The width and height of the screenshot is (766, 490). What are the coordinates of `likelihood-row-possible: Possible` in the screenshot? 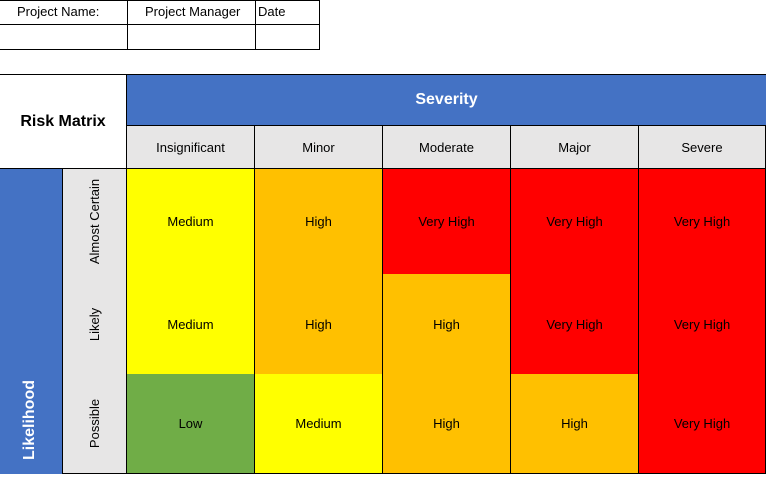 It's located at (95, 424).